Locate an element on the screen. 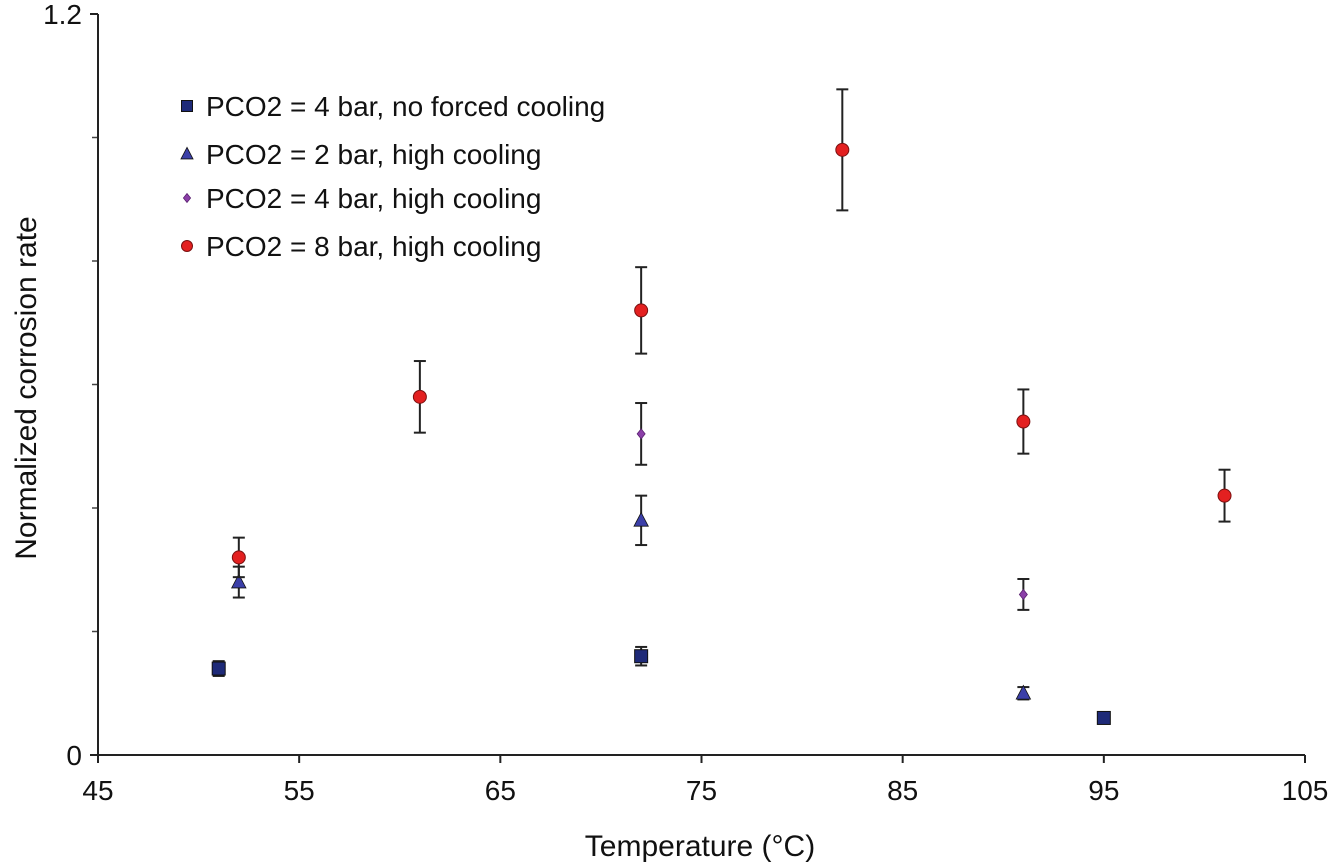  x-tick-label: 105 is located at coordinates (1305, 790).